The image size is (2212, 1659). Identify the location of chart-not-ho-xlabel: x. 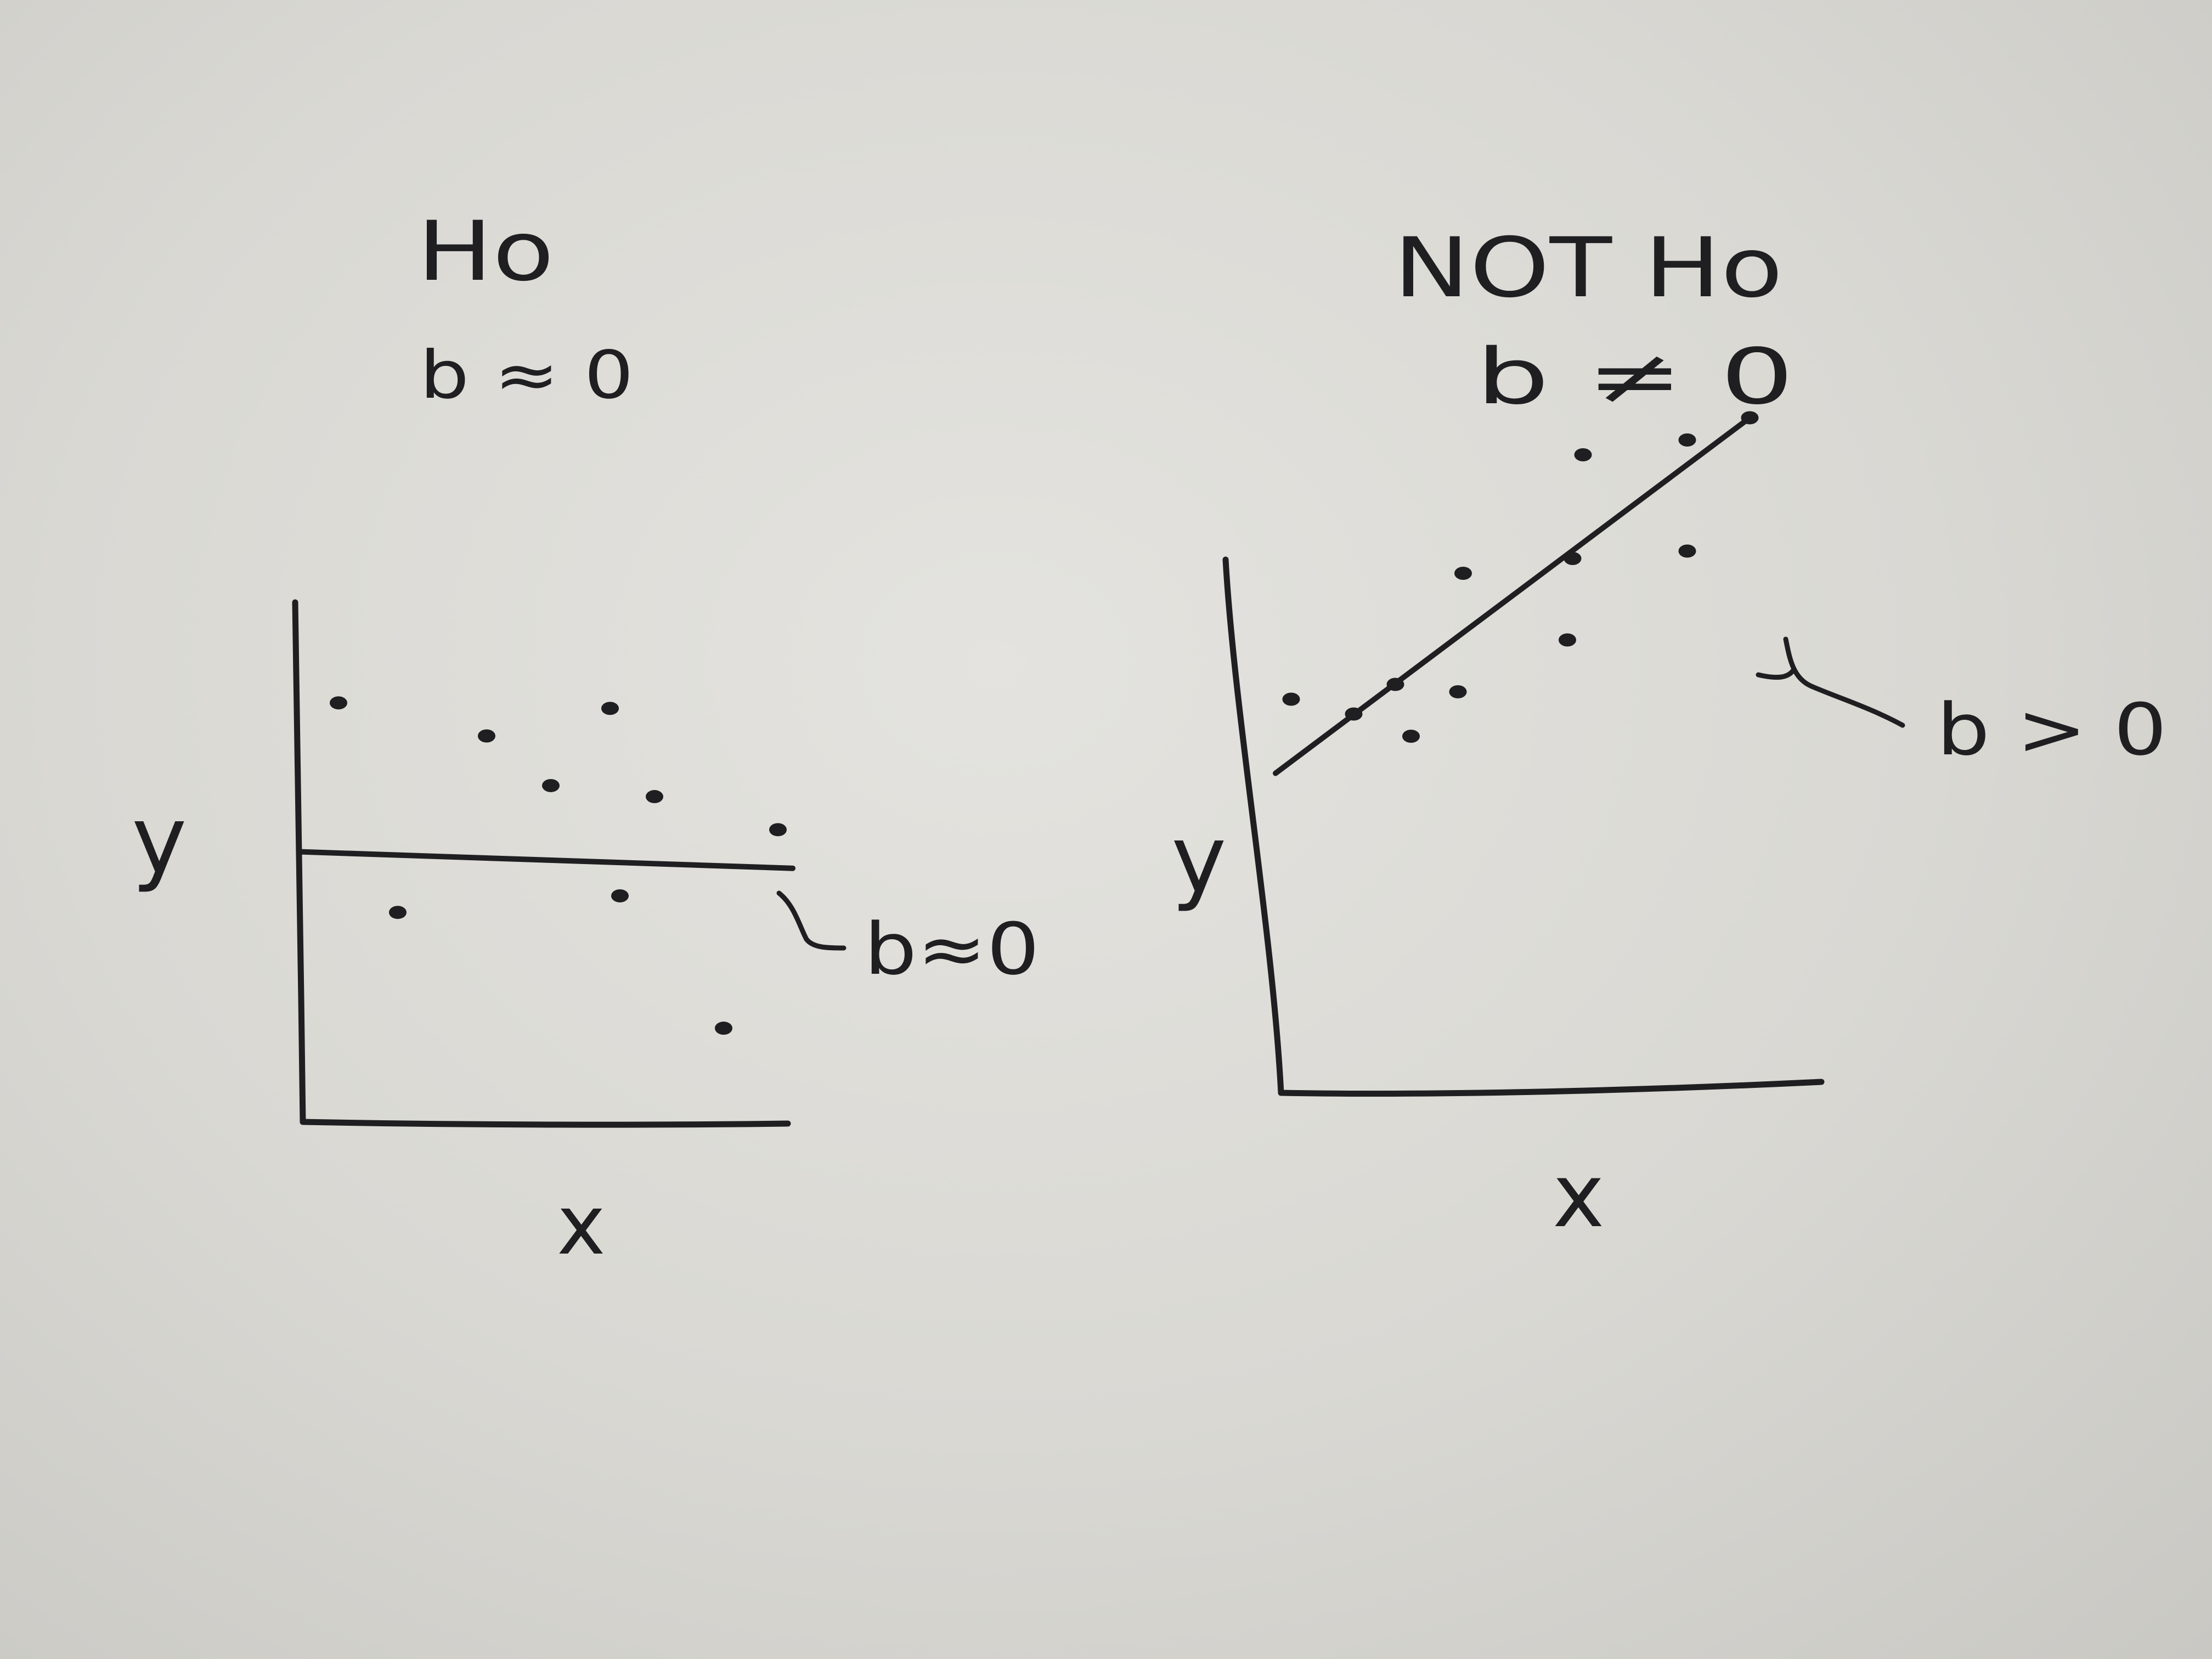
(1579, 1195).